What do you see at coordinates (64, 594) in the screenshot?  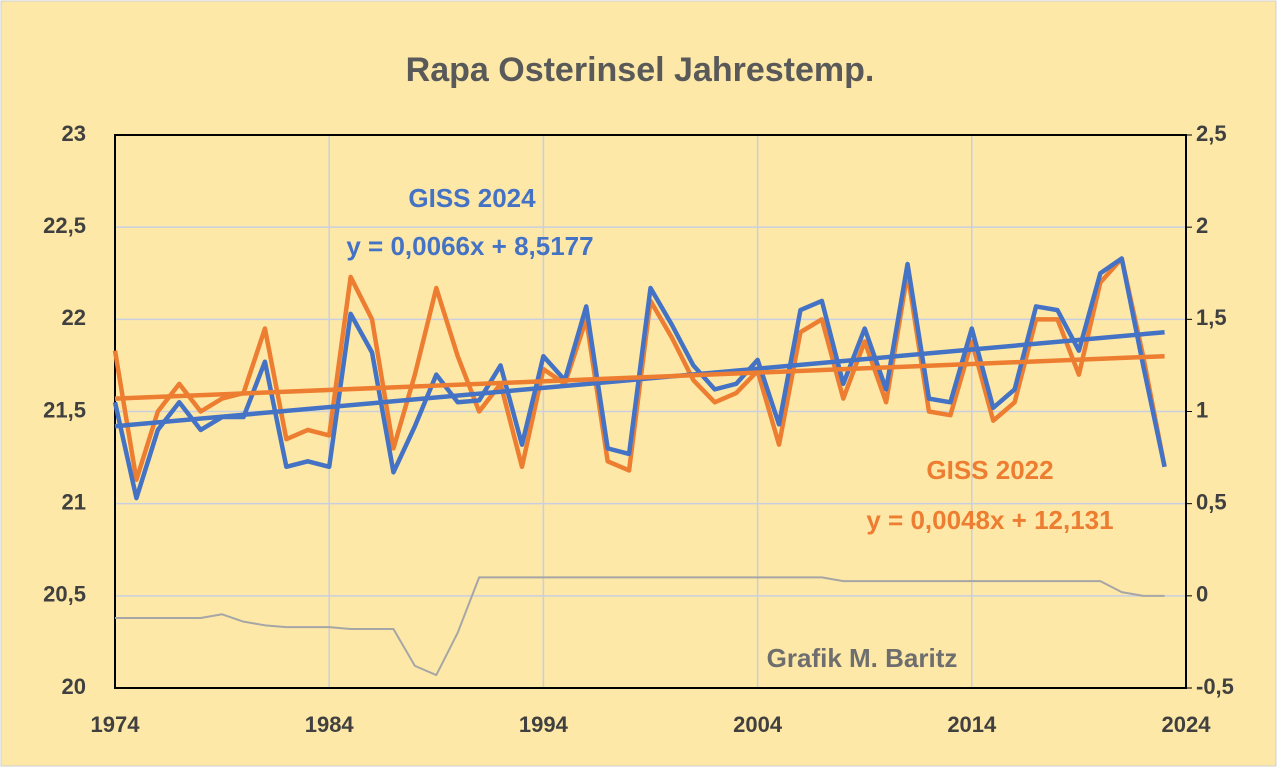 I see `y-tick-label: 20,5` at bounding box center [64, 594].